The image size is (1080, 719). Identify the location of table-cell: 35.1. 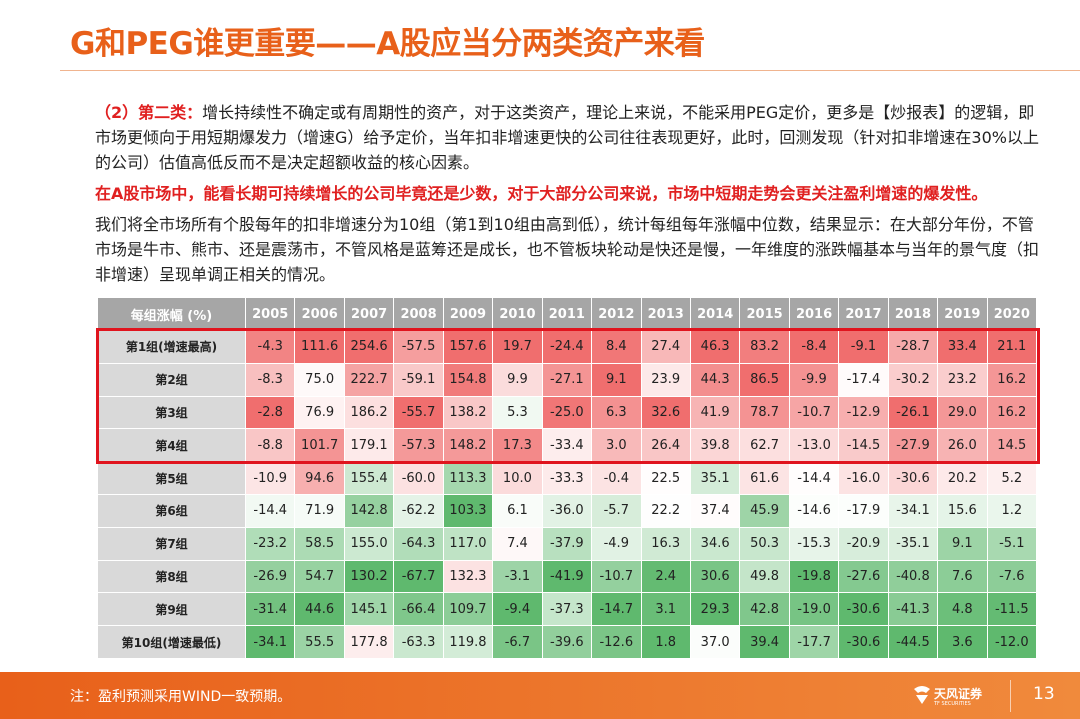
(715, 478).